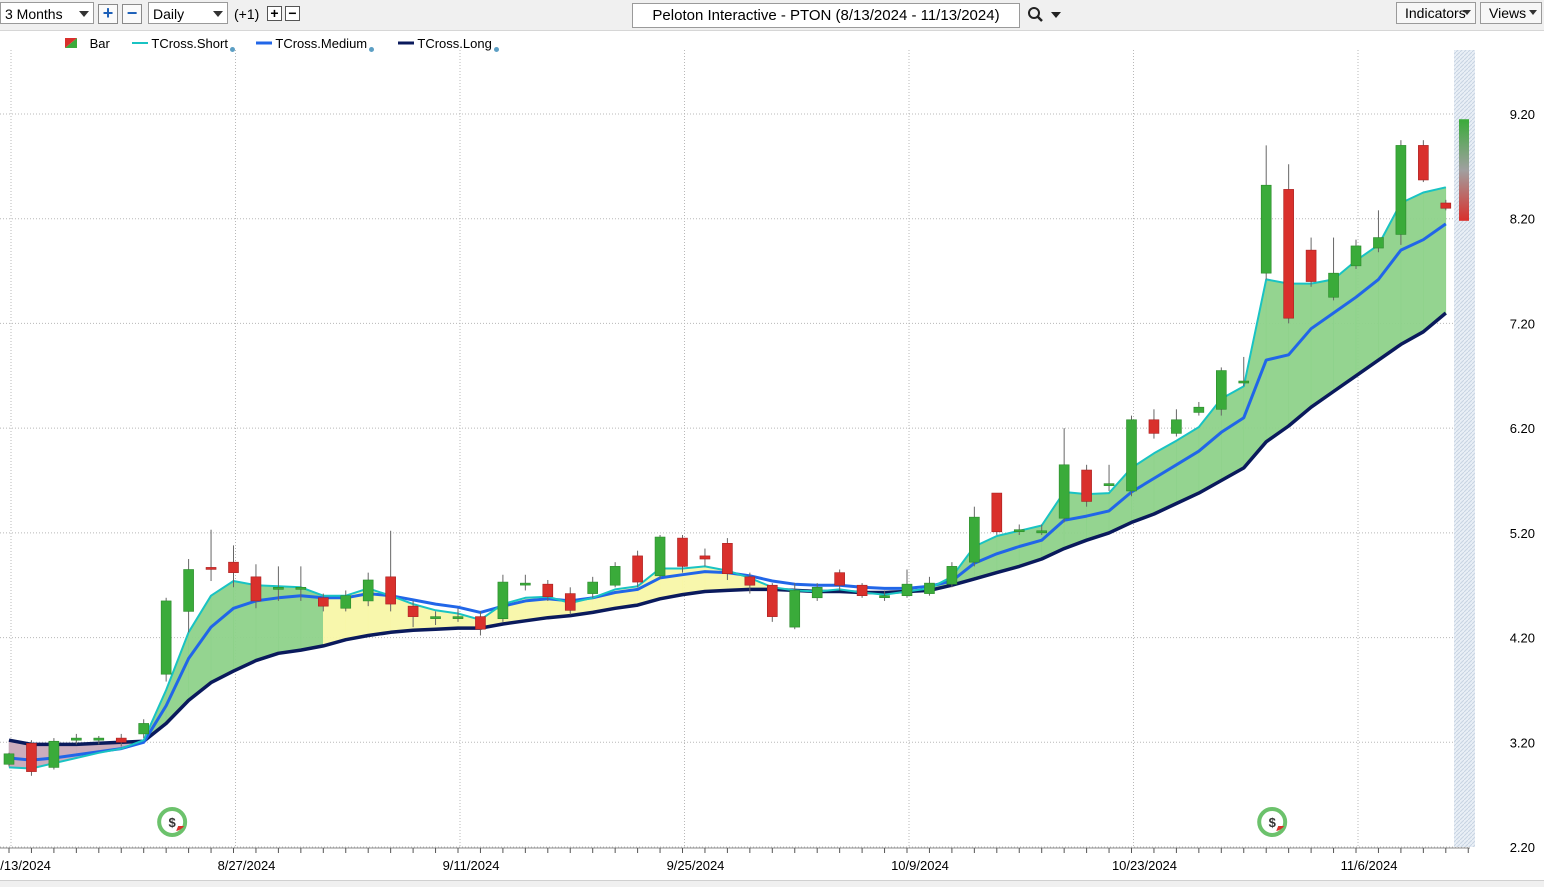 The height and width of the screenshot is (887, 1544). Describe the element at coordinates (47, 13) in the screenshot. I see `range-select: 3 Months` at that location.